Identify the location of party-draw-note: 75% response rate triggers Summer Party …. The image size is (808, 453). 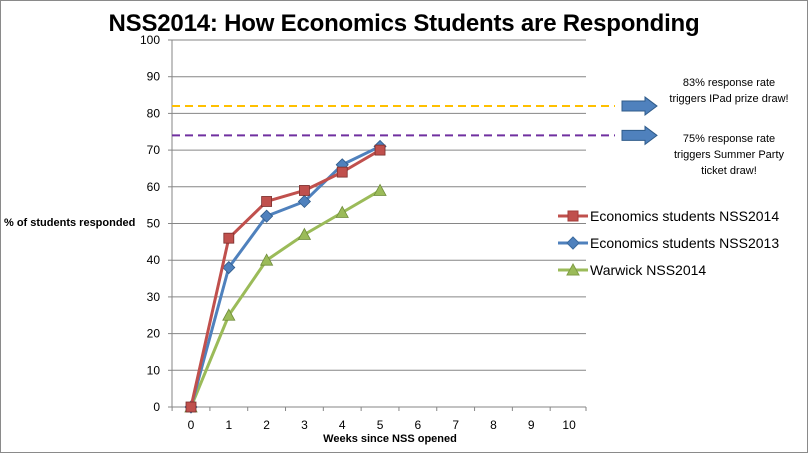
(729, 155).